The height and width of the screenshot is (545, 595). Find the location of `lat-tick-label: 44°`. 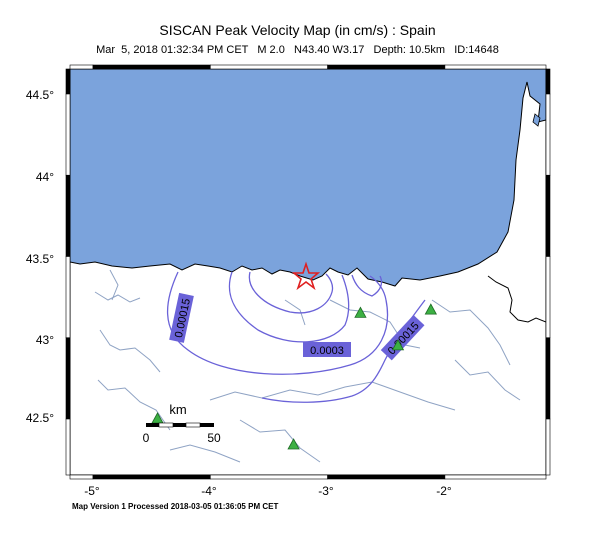

lat-tick-label: 44° is located at coordinates (44, 177).